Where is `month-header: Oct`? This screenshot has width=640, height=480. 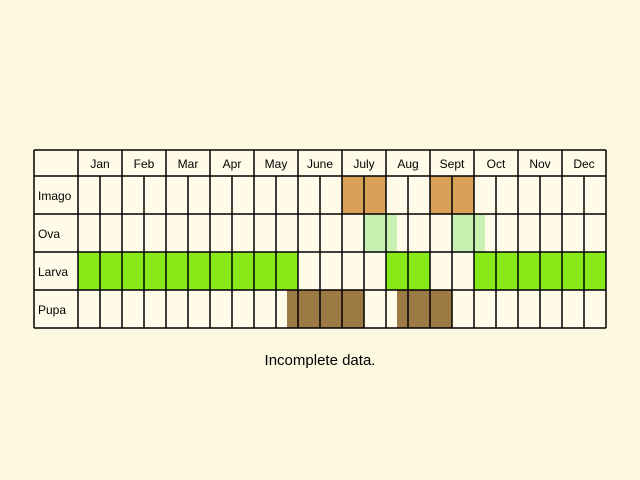 month-header: Oct is located at coordinates (496, 164).